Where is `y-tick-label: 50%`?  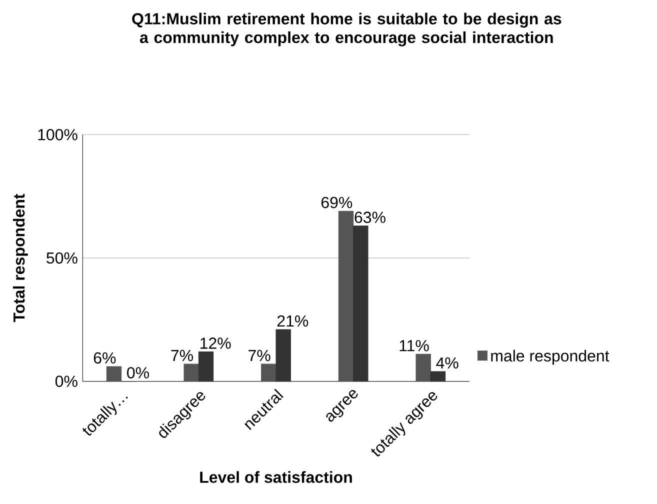 y-tick-label: 50% is located at coordinates (62, 258).